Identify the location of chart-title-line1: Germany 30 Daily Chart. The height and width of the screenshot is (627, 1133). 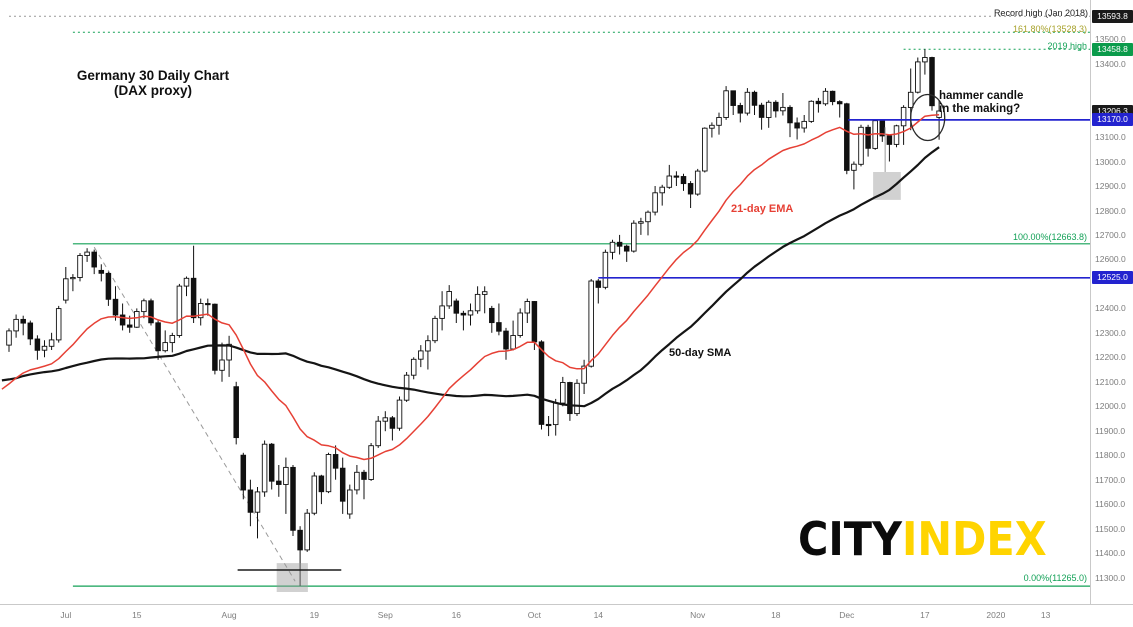
(153, 75).